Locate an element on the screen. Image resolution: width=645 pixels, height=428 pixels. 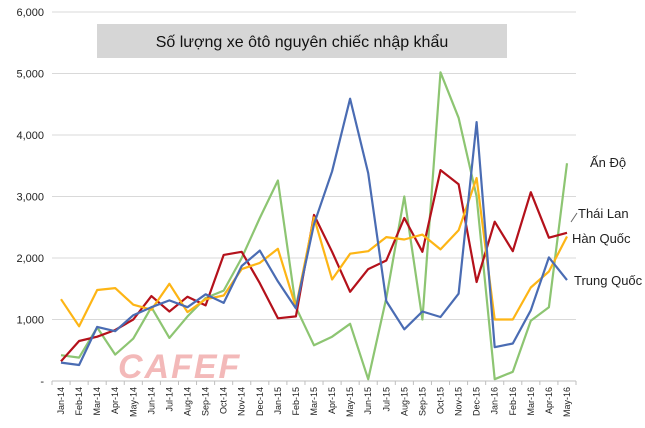
chart-title: Số lượng xe ôtô nguyên chiếc nhập khẩu is located at coordinates (302, 42).